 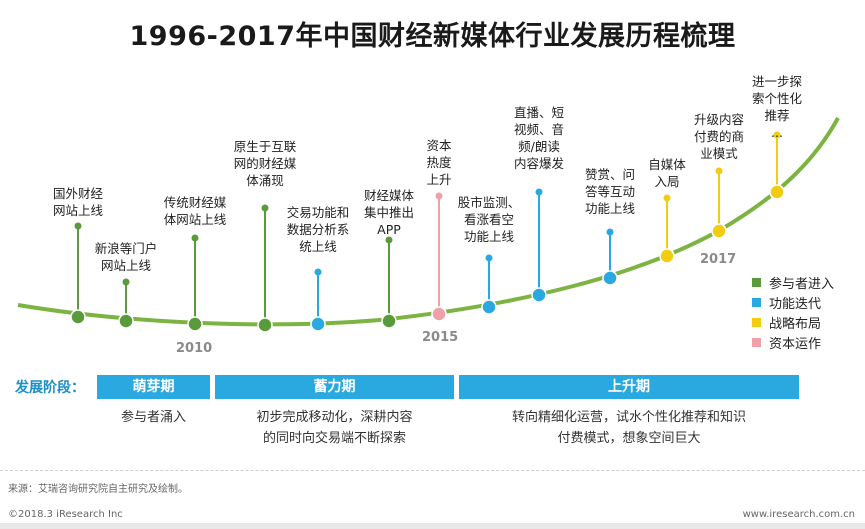 I want to click on milestone-label-line: 看涨看空, so click(x=489, y=219).